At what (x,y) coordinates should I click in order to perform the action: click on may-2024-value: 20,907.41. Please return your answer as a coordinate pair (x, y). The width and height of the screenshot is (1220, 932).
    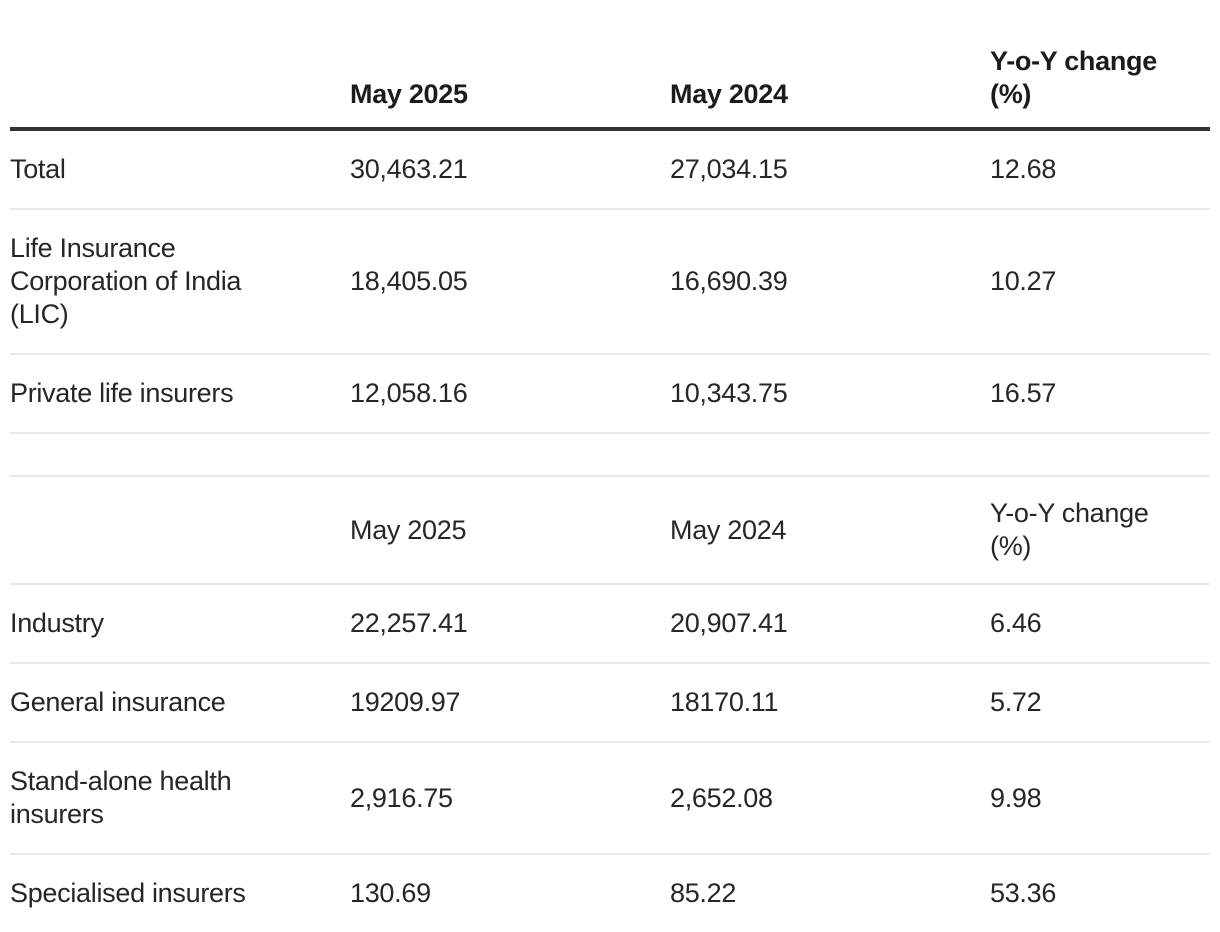
    Looking at the image, I should click on (830, 624).